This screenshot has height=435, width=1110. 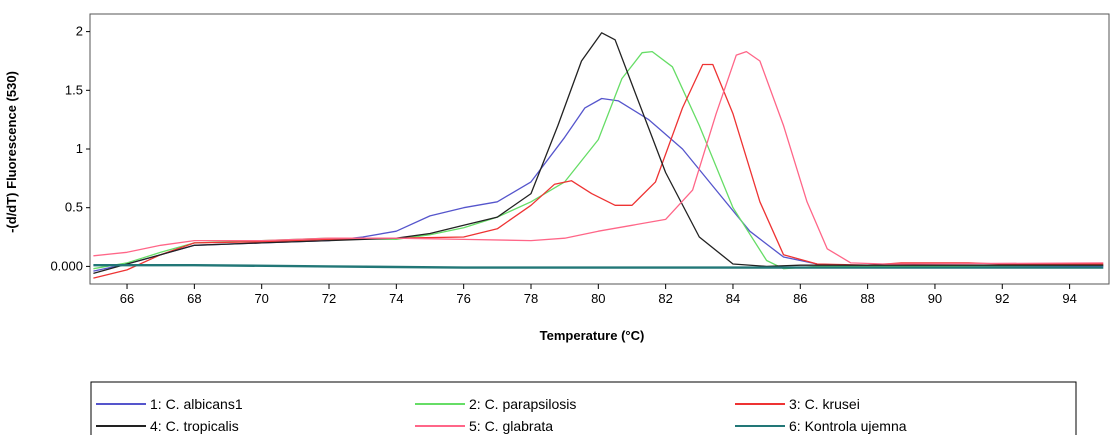 What do you see at coordinates (522, 404) in the screenshot?
I see `legend-label-2: 2: C. parapsilosis` at bounding box center [522, 404].